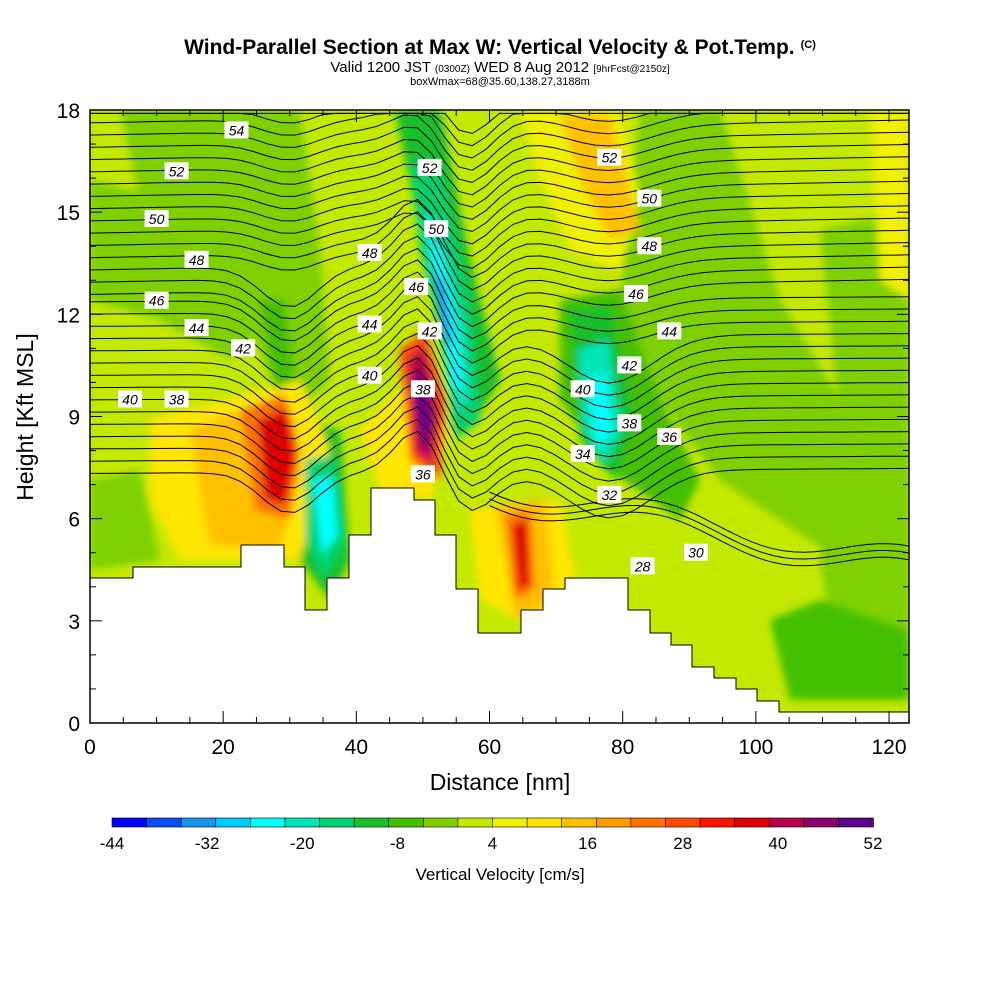 The image size is (1000, 1000). Describe the element at coordinates (583, 389) in the screenshot. I see `contour-label: 40` at that location.